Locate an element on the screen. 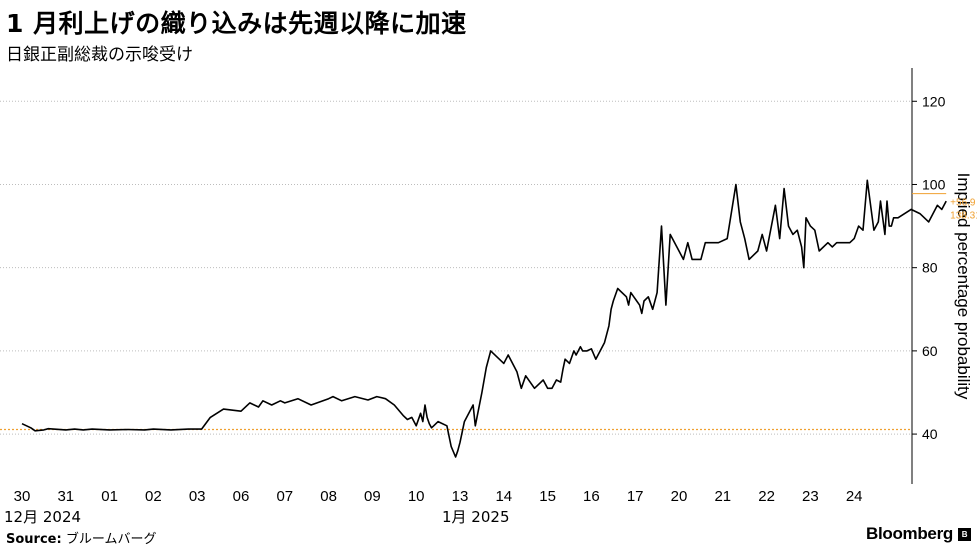 The image size is (977, 549). x-tick-label: 20 is located at coordinates (679, 496).